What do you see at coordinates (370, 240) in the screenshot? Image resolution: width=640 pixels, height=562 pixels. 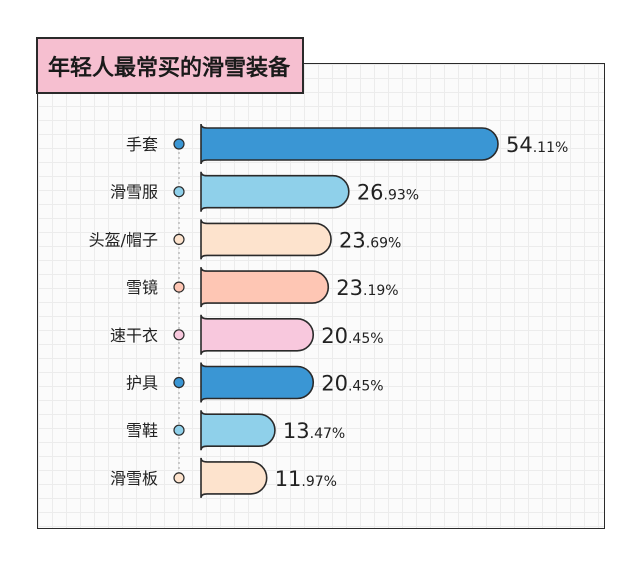 I see `value-label: 23.69%` at bounding box center [370, 240].